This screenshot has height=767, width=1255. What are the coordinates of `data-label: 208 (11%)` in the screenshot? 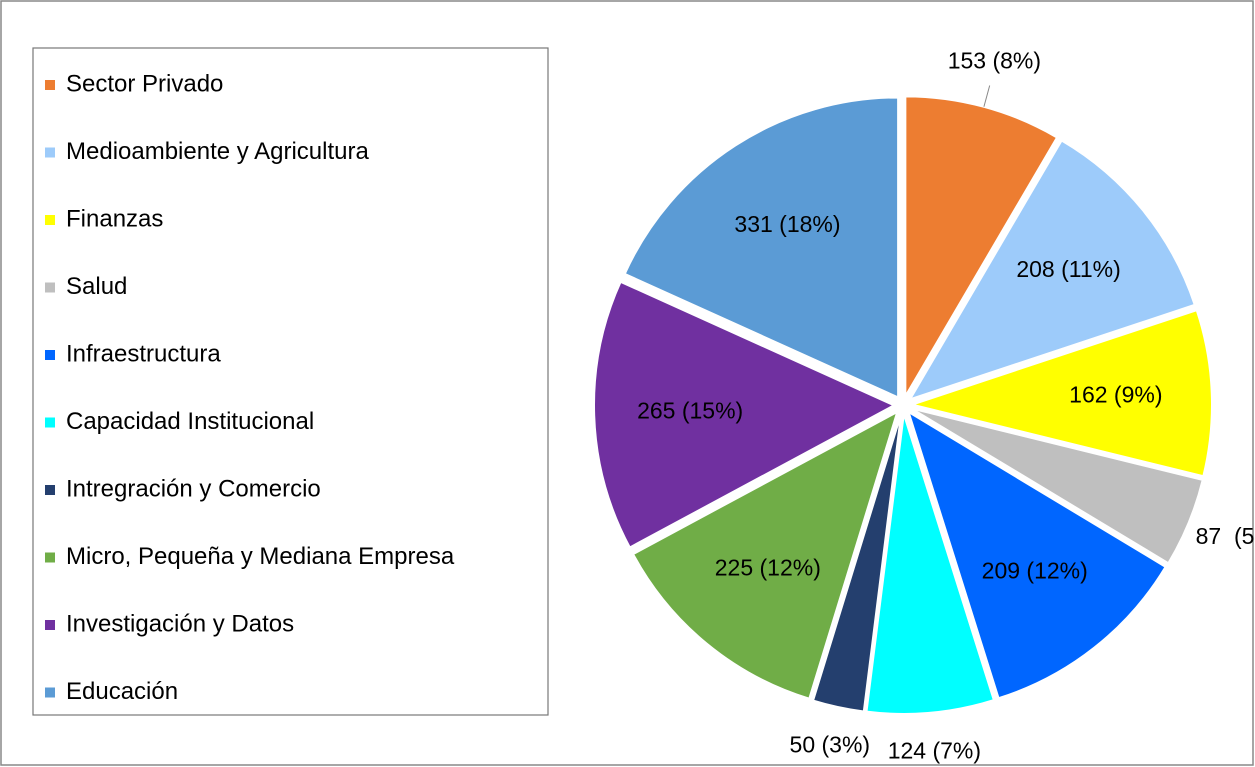 It's located at (1068, 269).